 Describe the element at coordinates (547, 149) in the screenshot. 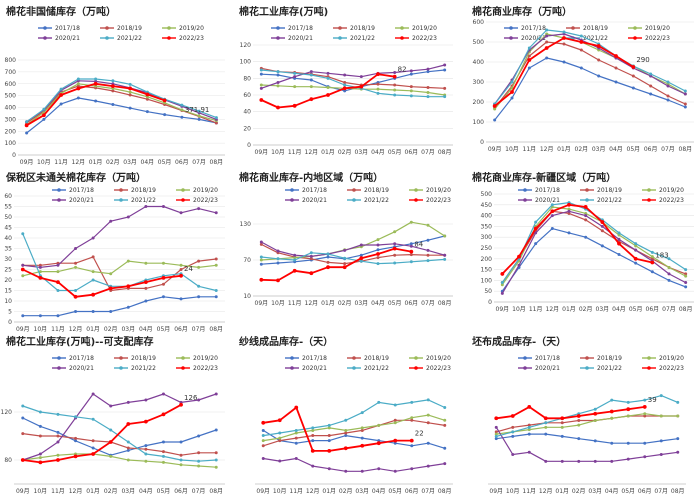

I see `x-tick-label: 12月` at that location.